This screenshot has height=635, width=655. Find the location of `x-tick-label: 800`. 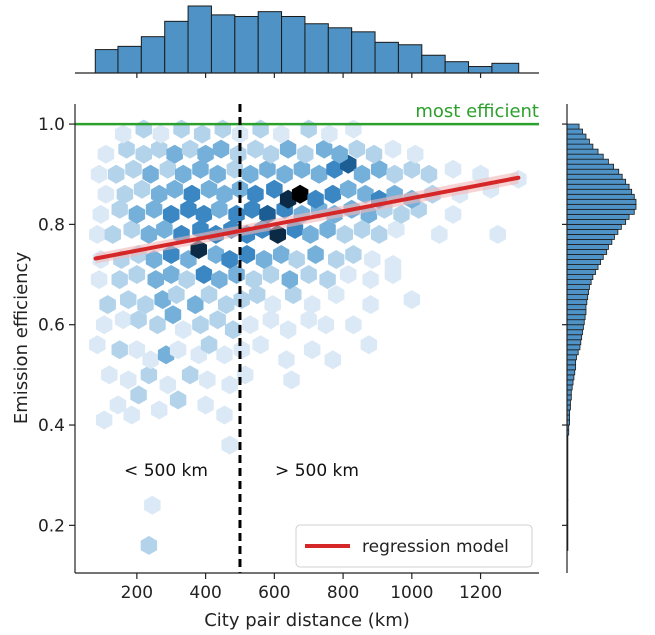

x-tick-label: 800 is located at coordinates (343, 593).